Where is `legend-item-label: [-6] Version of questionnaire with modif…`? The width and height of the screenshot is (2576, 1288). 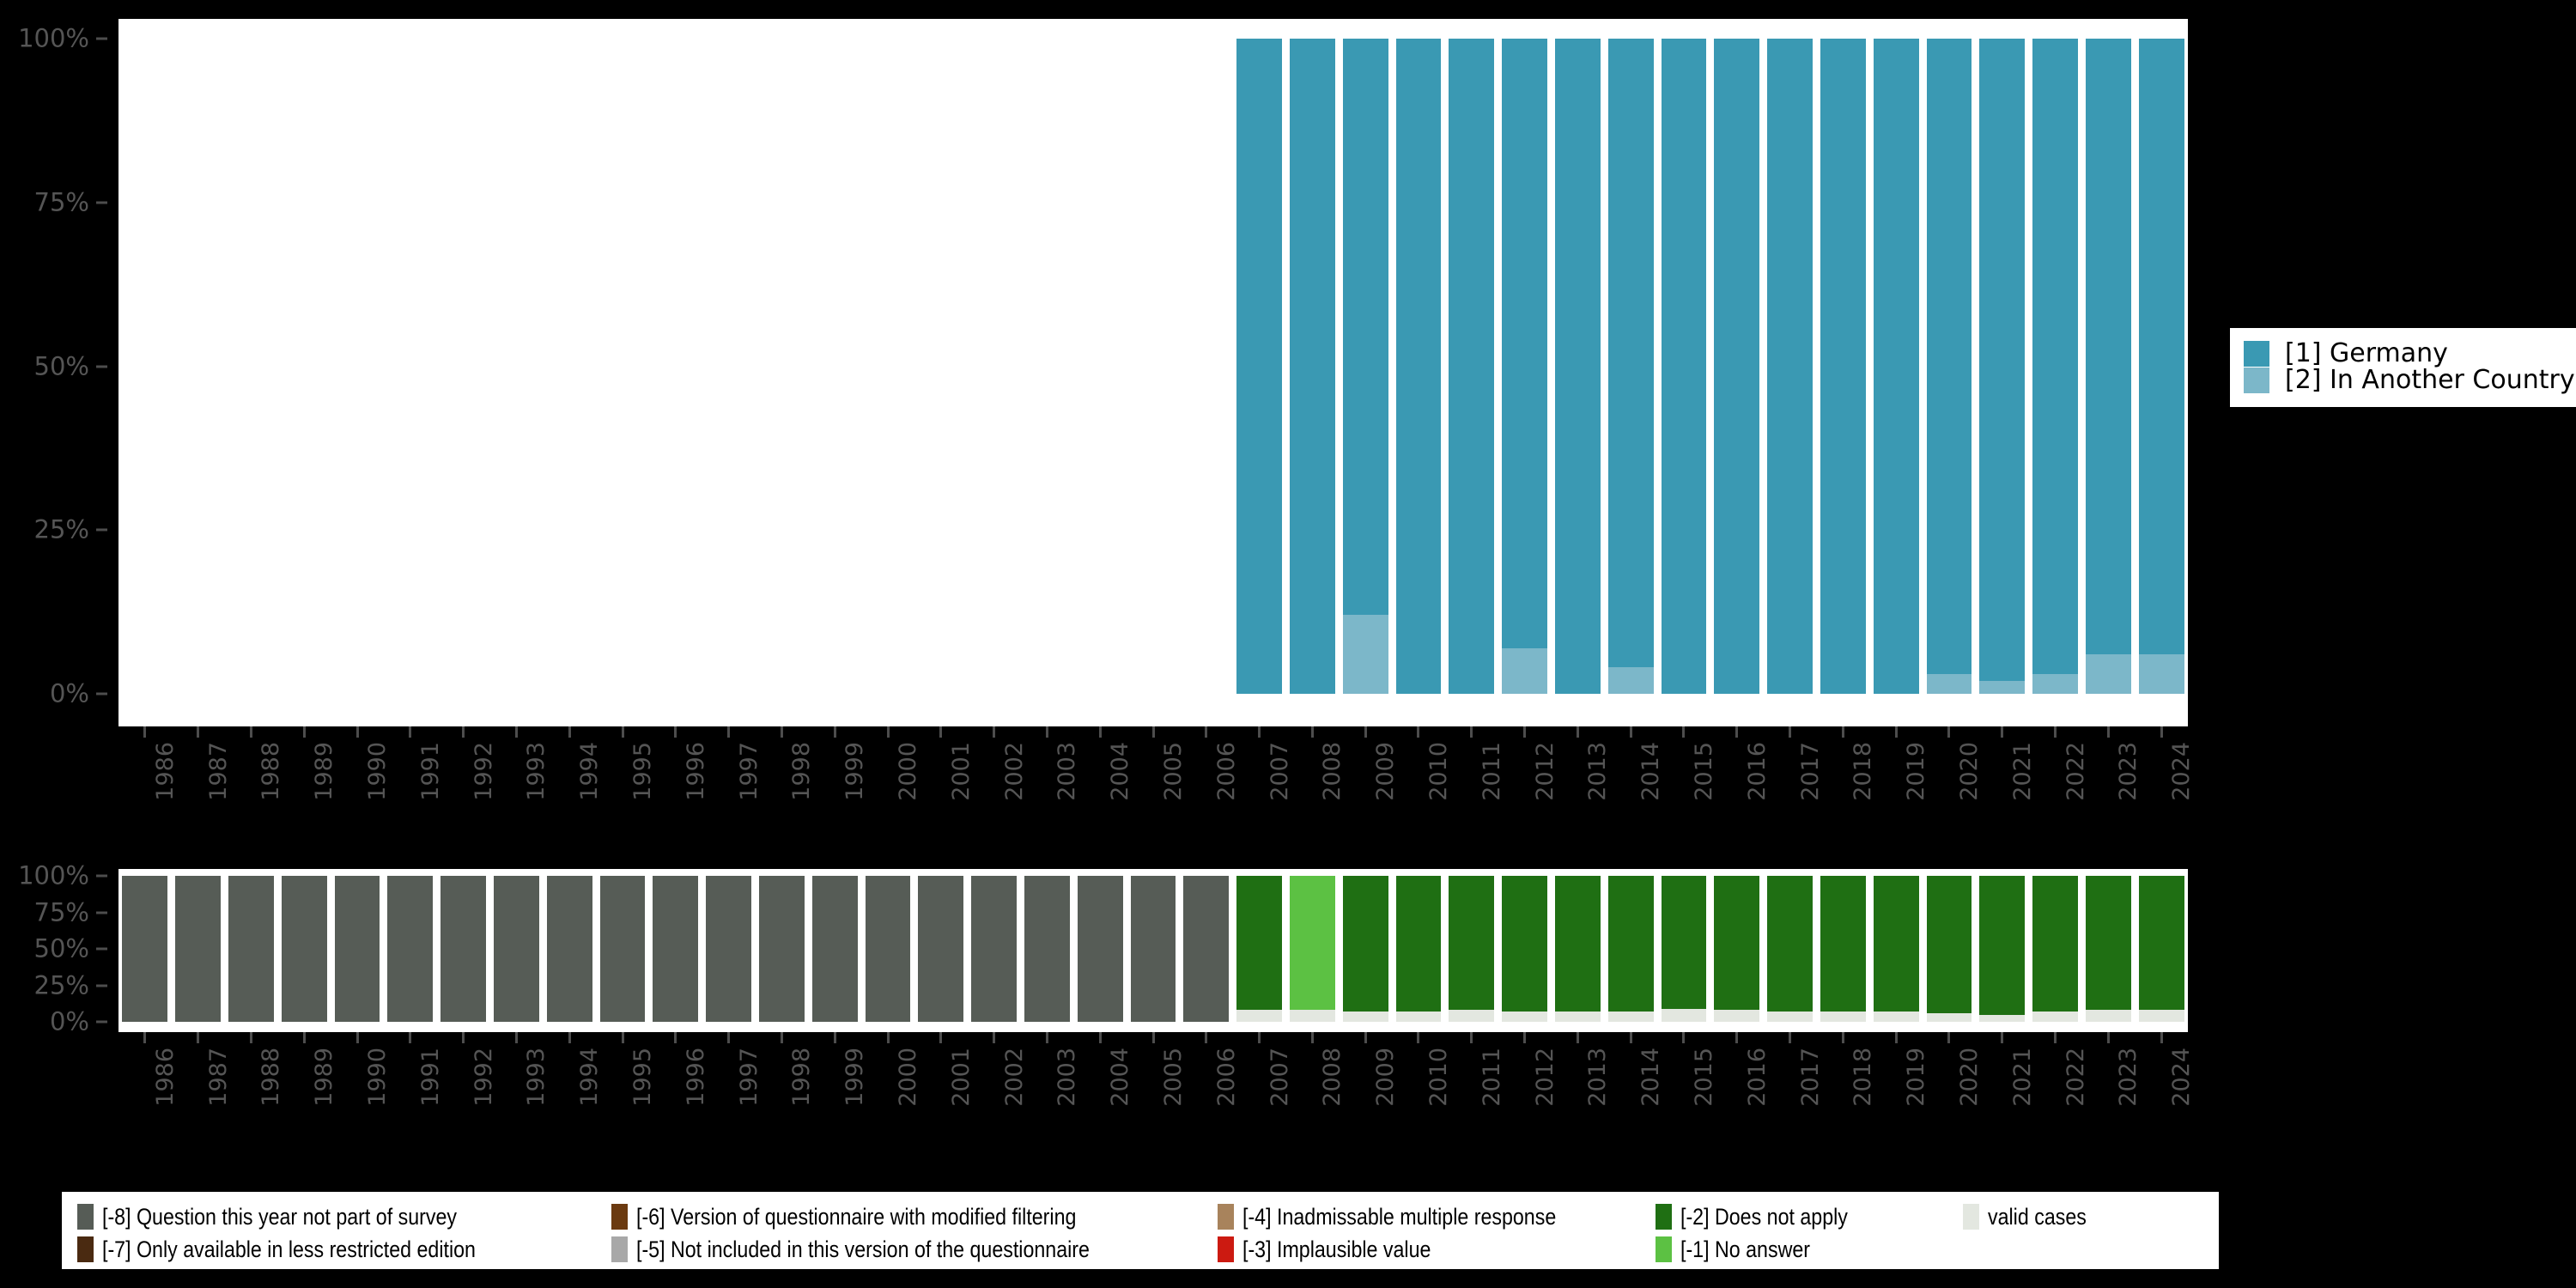
legend-item-label: [-6] Version of questionnaire with modif… is located at coordinates (856, 1217).